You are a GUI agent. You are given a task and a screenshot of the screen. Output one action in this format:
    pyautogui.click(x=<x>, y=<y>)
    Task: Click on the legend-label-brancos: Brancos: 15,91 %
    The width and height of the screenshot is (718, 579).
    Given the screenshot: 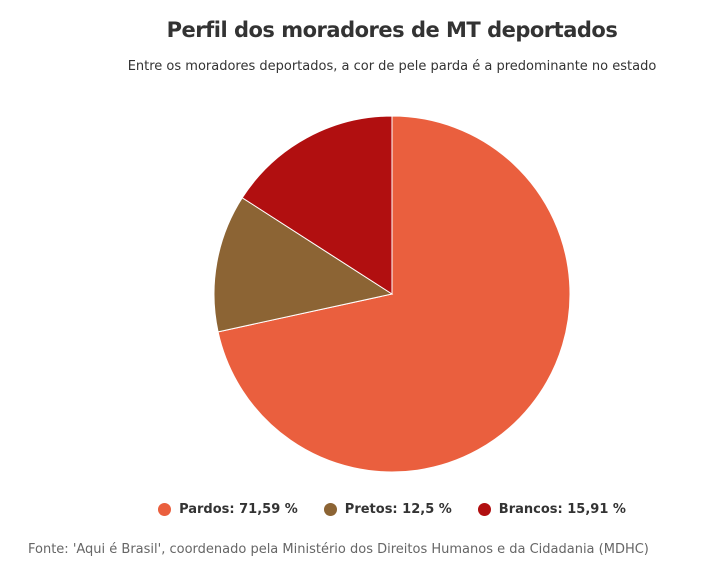 What is the action you would take?
    pyautogui.click(x=562, y=509)
    